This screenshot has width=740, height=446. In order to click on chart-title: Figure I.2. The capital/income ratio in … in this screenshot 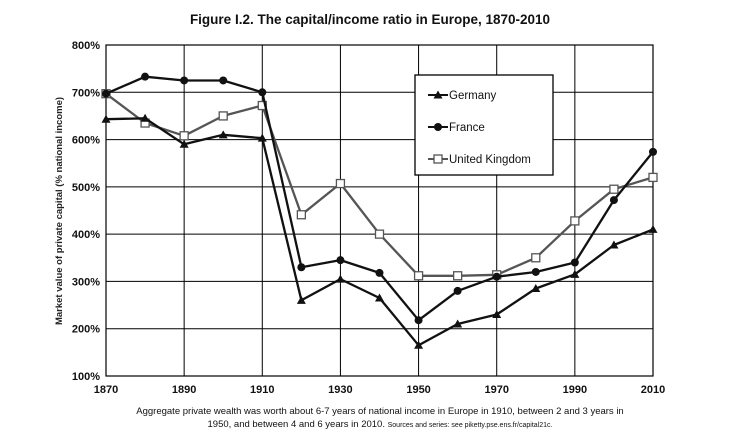, I will do `click(370, 19)`.